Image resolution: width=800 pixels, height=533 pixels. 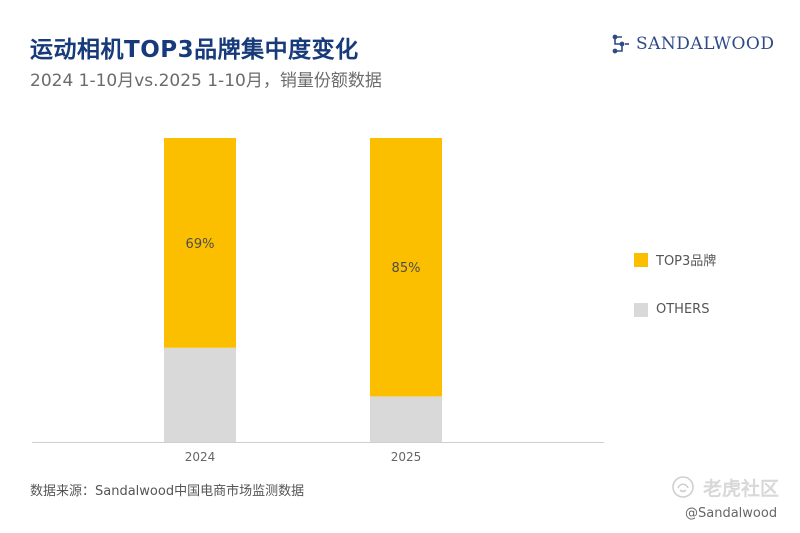 I want to click on x-tick-label-2025: 2025, so click(x=406, y=457).